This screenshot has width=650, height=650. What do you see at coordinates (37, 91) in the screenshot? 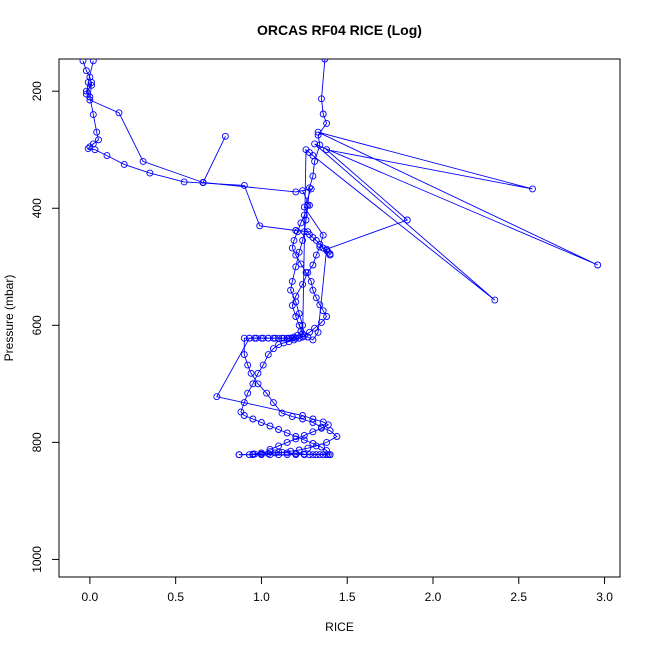
I see `y-tick-label: 200` at bounding box center [37, 91].